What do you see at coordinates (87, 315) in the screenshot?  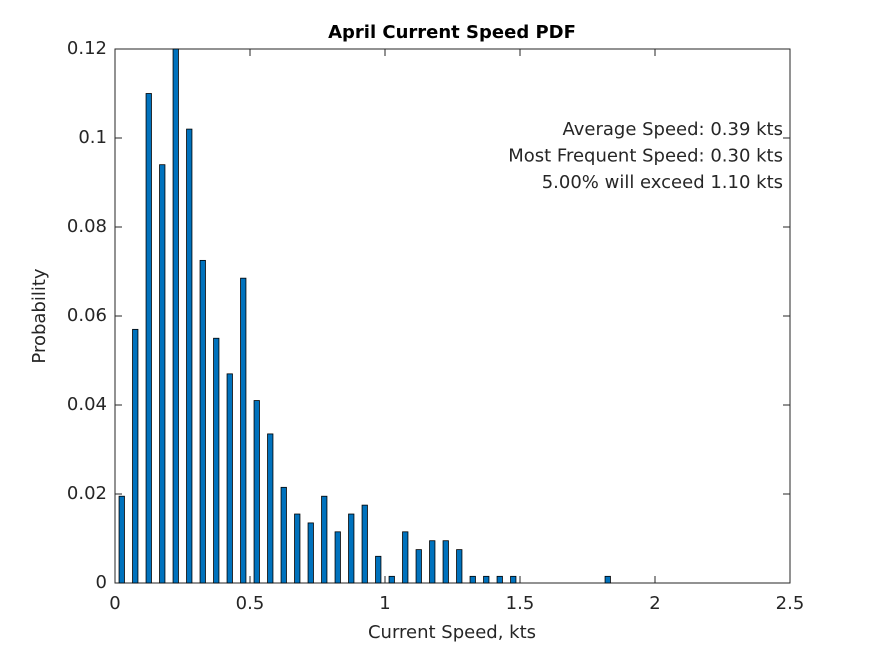 I see `y-tick-label: 0.06` at bounding box center [87, 315].